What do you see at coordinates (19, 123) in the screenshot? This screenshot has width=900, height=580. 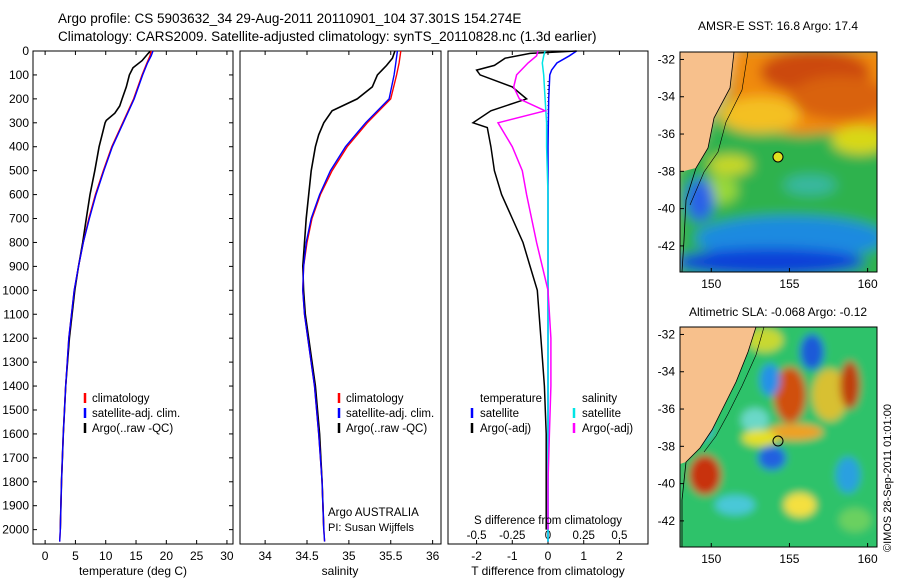 I see `depth-tick-label: 300` at bounding box center [19, 123].